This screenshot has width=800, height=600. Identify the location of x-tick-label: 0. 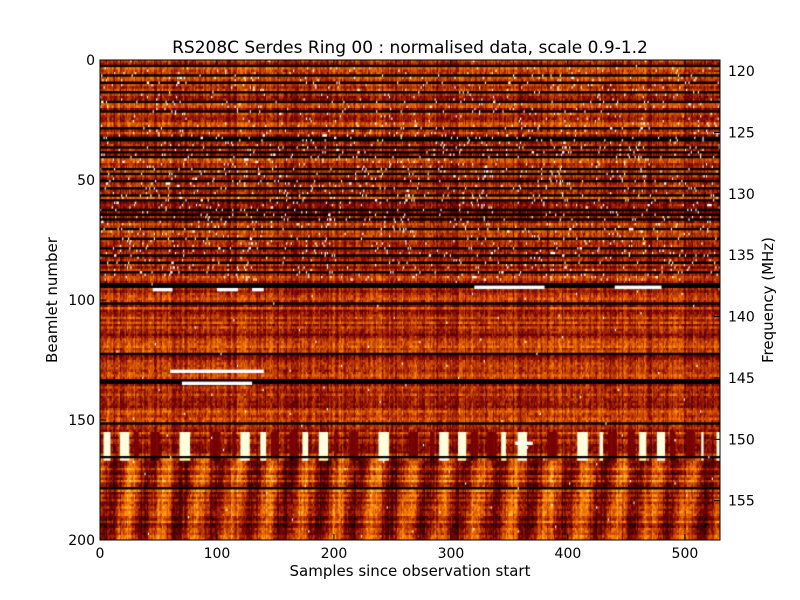
(100, 554).